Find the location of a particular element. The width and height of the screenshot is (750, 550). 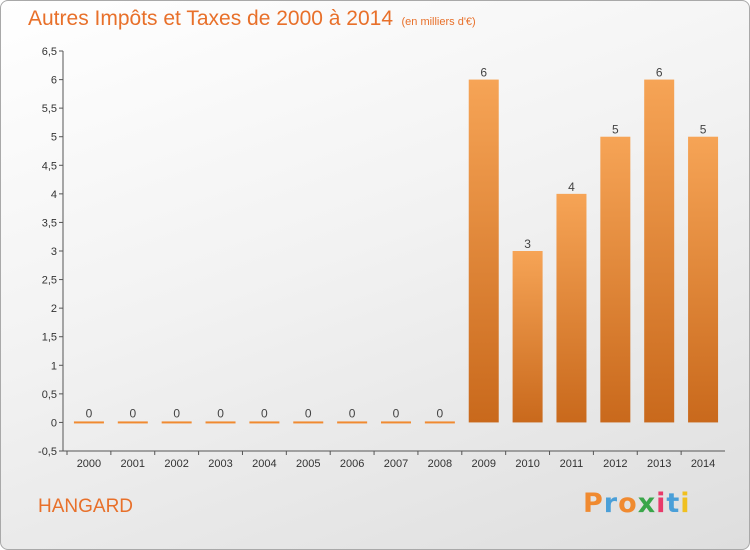

chart-title-main: Autres Impôts et Taxes de 2000 à 2014 is located at coordinates (211, 18).